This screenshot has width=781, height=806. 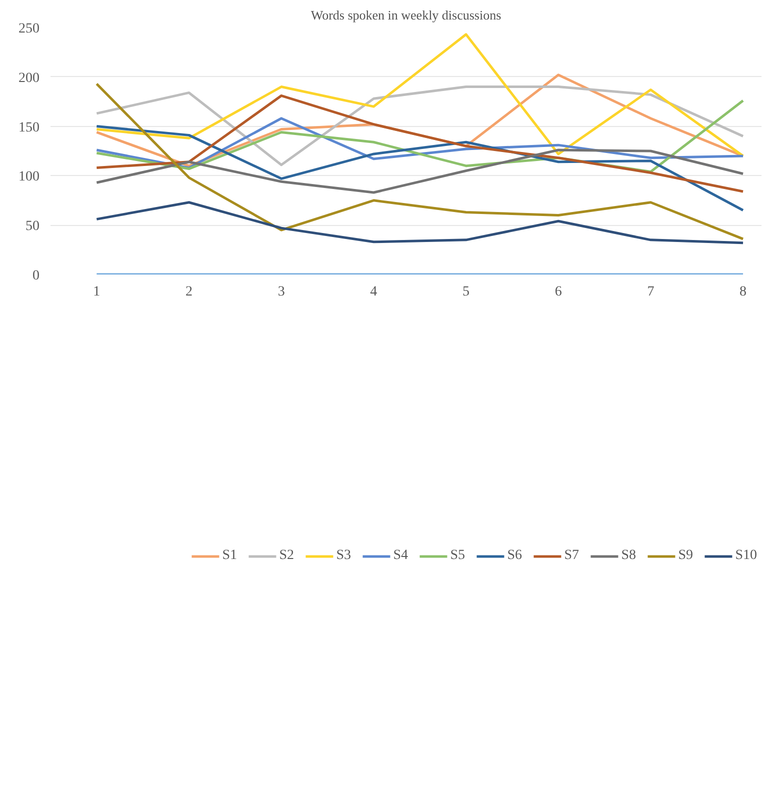 I want to click on y-tick-label: 200, so click(x=29, y=78).